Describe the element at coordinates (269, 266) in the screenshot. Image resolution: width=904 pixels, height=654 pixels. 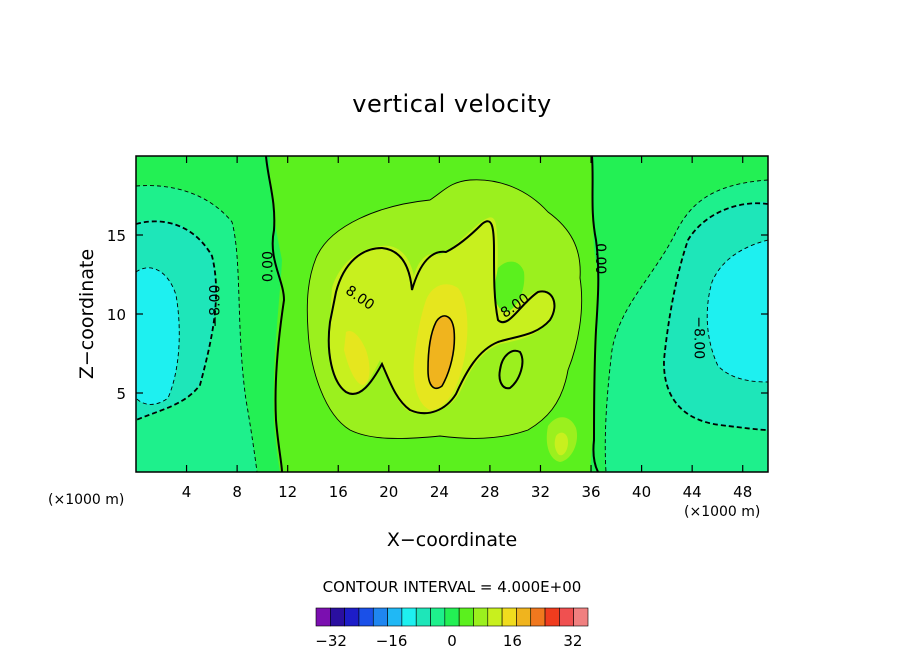
I see `contour-label-0: 0.00` at that location.